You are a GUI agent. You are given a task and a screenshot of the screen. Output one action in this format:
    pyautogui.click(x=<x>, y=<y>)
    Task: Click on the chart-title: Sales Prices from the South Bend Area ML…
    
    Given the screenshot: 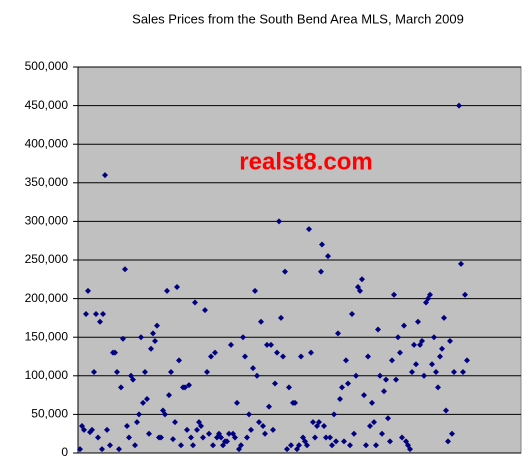 What is the action you would take?
    pyautogui.click(x=298, y=18)
    